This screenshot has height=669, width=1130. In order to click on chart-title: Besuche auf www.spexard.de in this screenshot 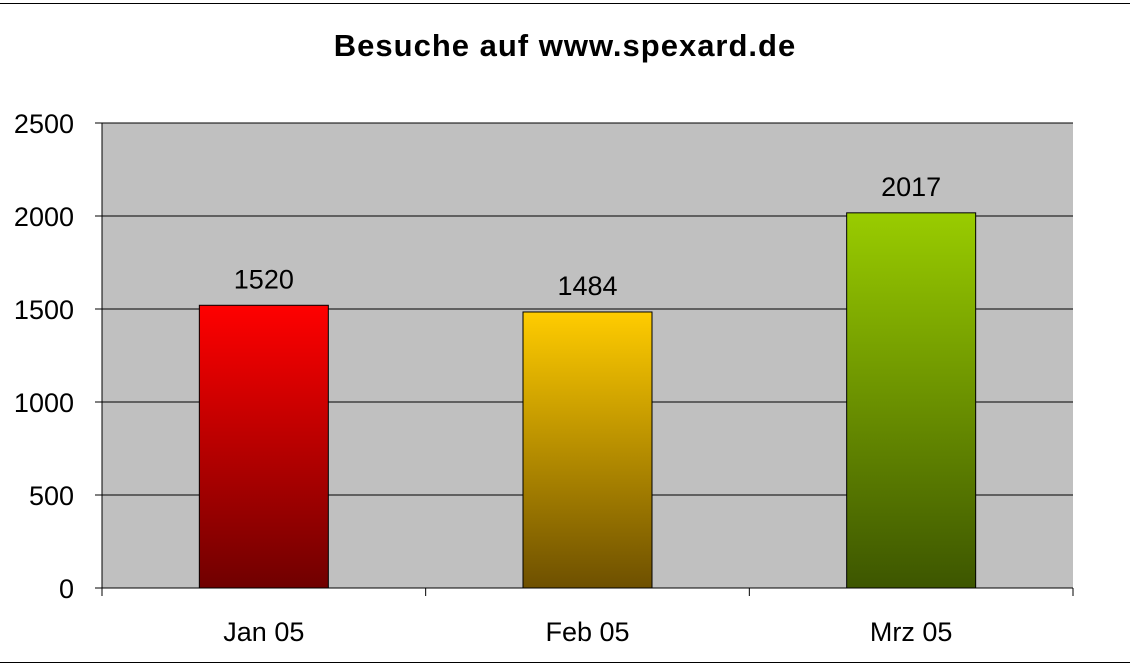, I will do `click(565, 45)`.